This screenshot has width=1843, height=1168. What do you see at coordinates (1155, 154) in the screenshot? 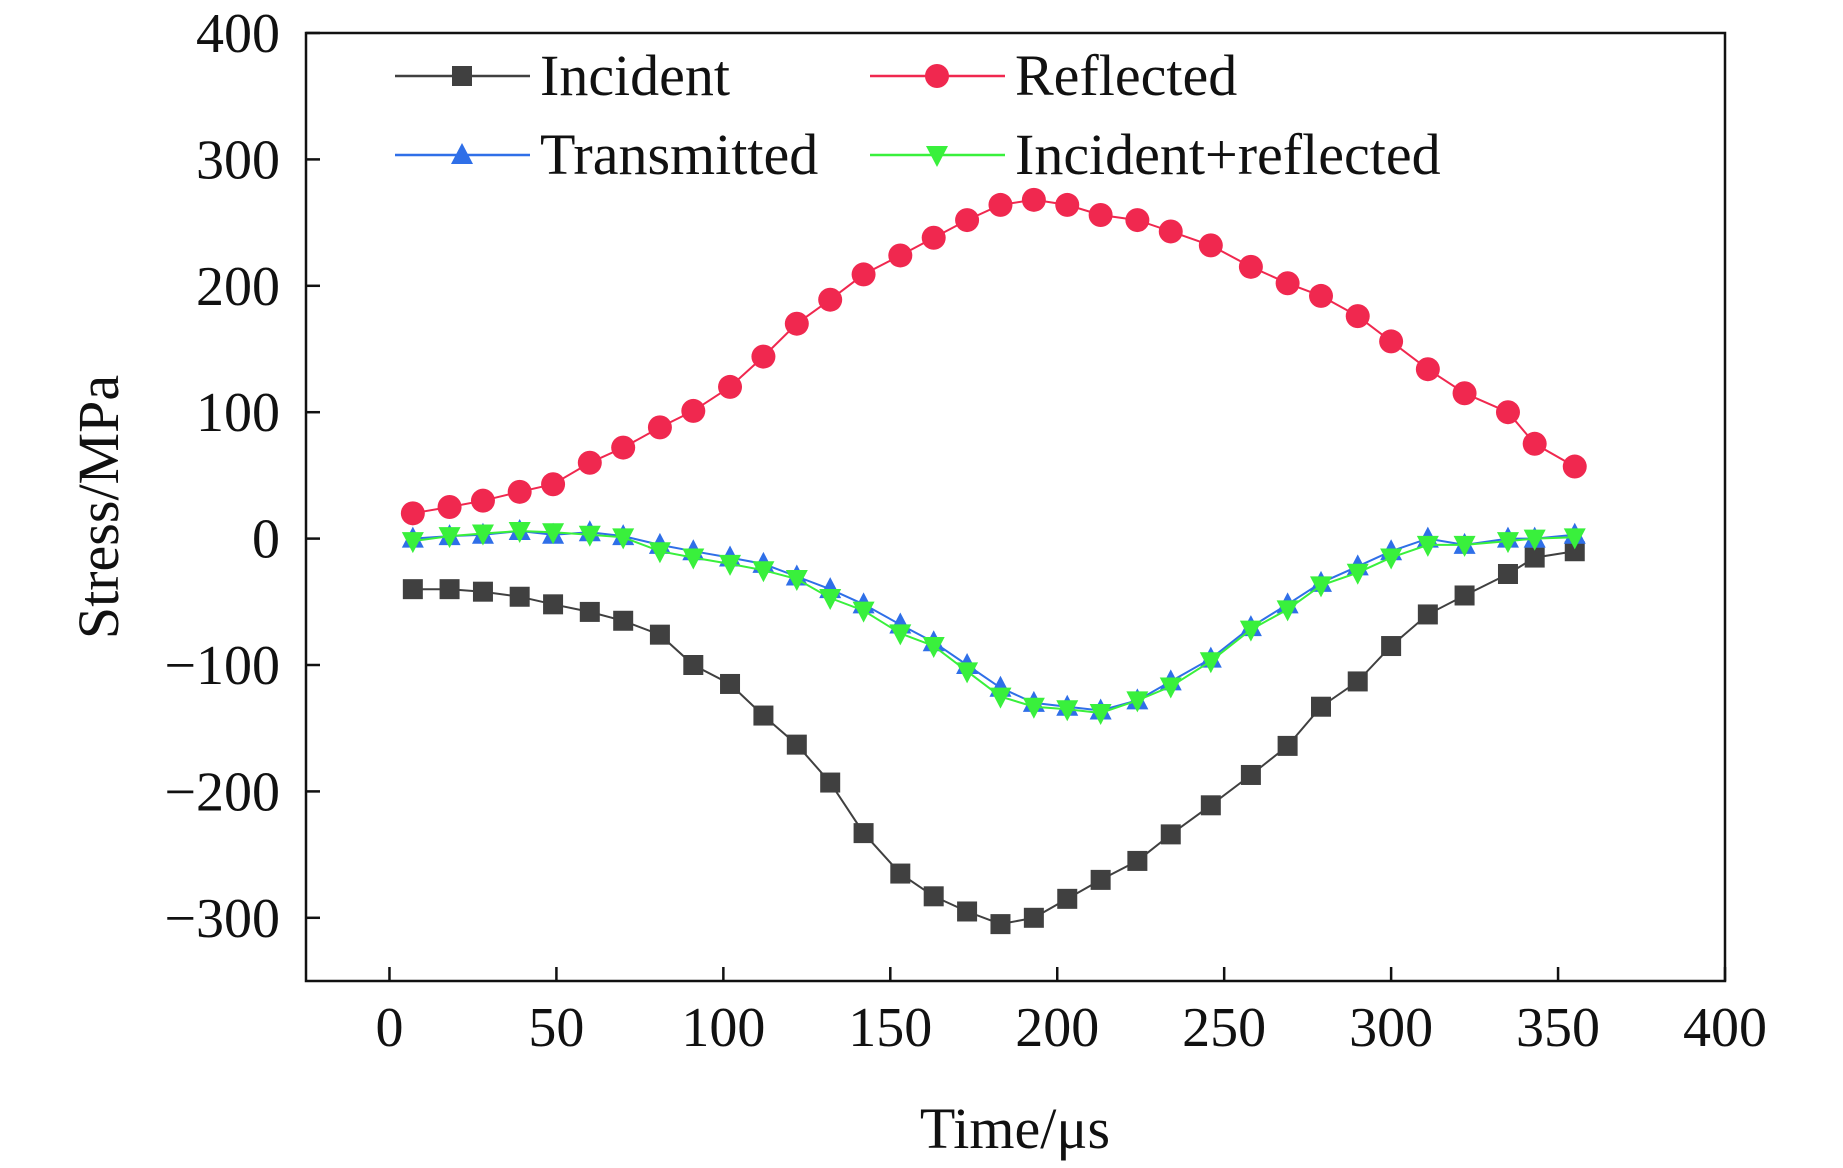
I see `legend-item-incident-reflected: Incident+reflected` at bounding box center [1155, 154].